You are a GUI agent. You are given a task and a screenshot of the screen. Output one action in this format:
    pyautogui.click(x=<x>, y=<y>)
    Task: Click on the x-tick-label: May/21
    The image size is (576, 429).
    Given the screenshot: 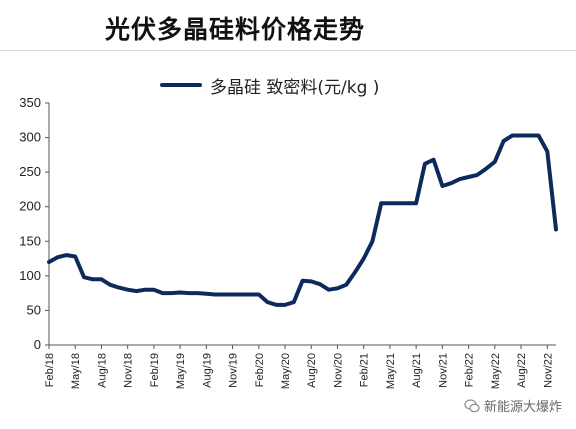 What is the action you would take?
    pyautogui.click(x=391, y=371)
    